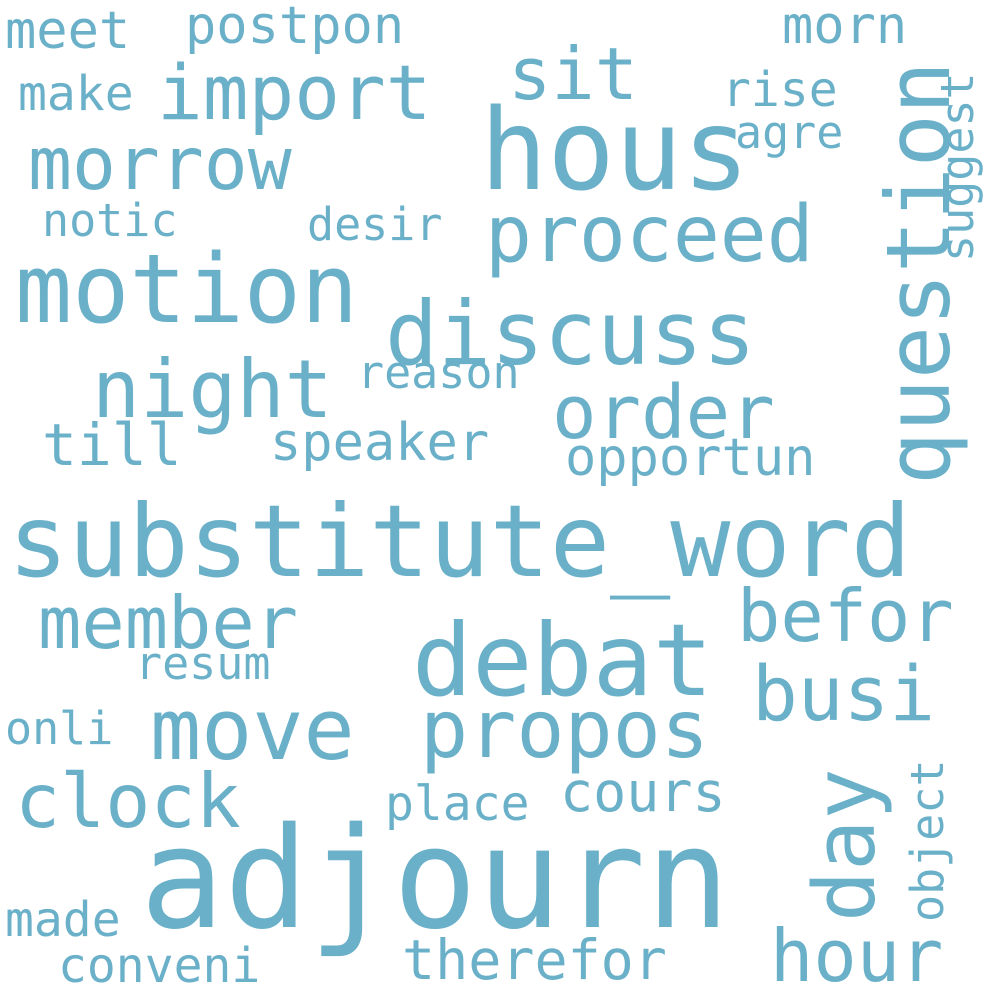  Describe the element at coordinates (438, 372) in the screenshot. I see `word-reason: reason` at that location.